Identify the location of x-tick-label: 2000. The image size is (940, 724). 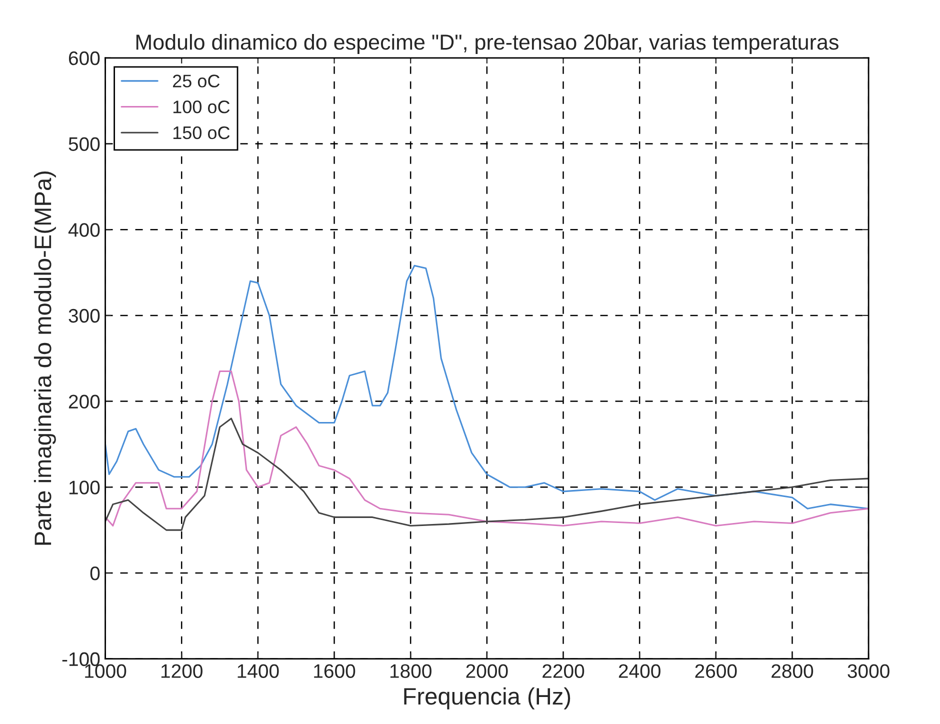
(487, 671).